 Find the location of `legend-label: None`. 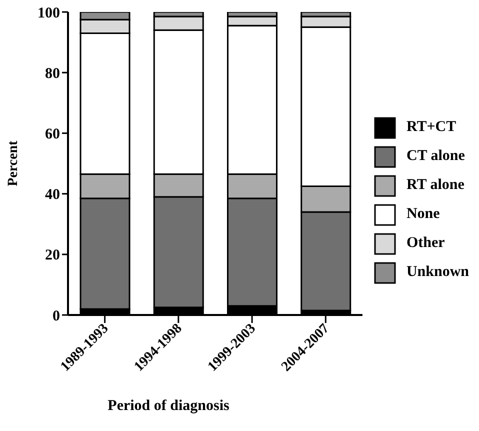

legend-label: None is located at coordinates (423, 214).